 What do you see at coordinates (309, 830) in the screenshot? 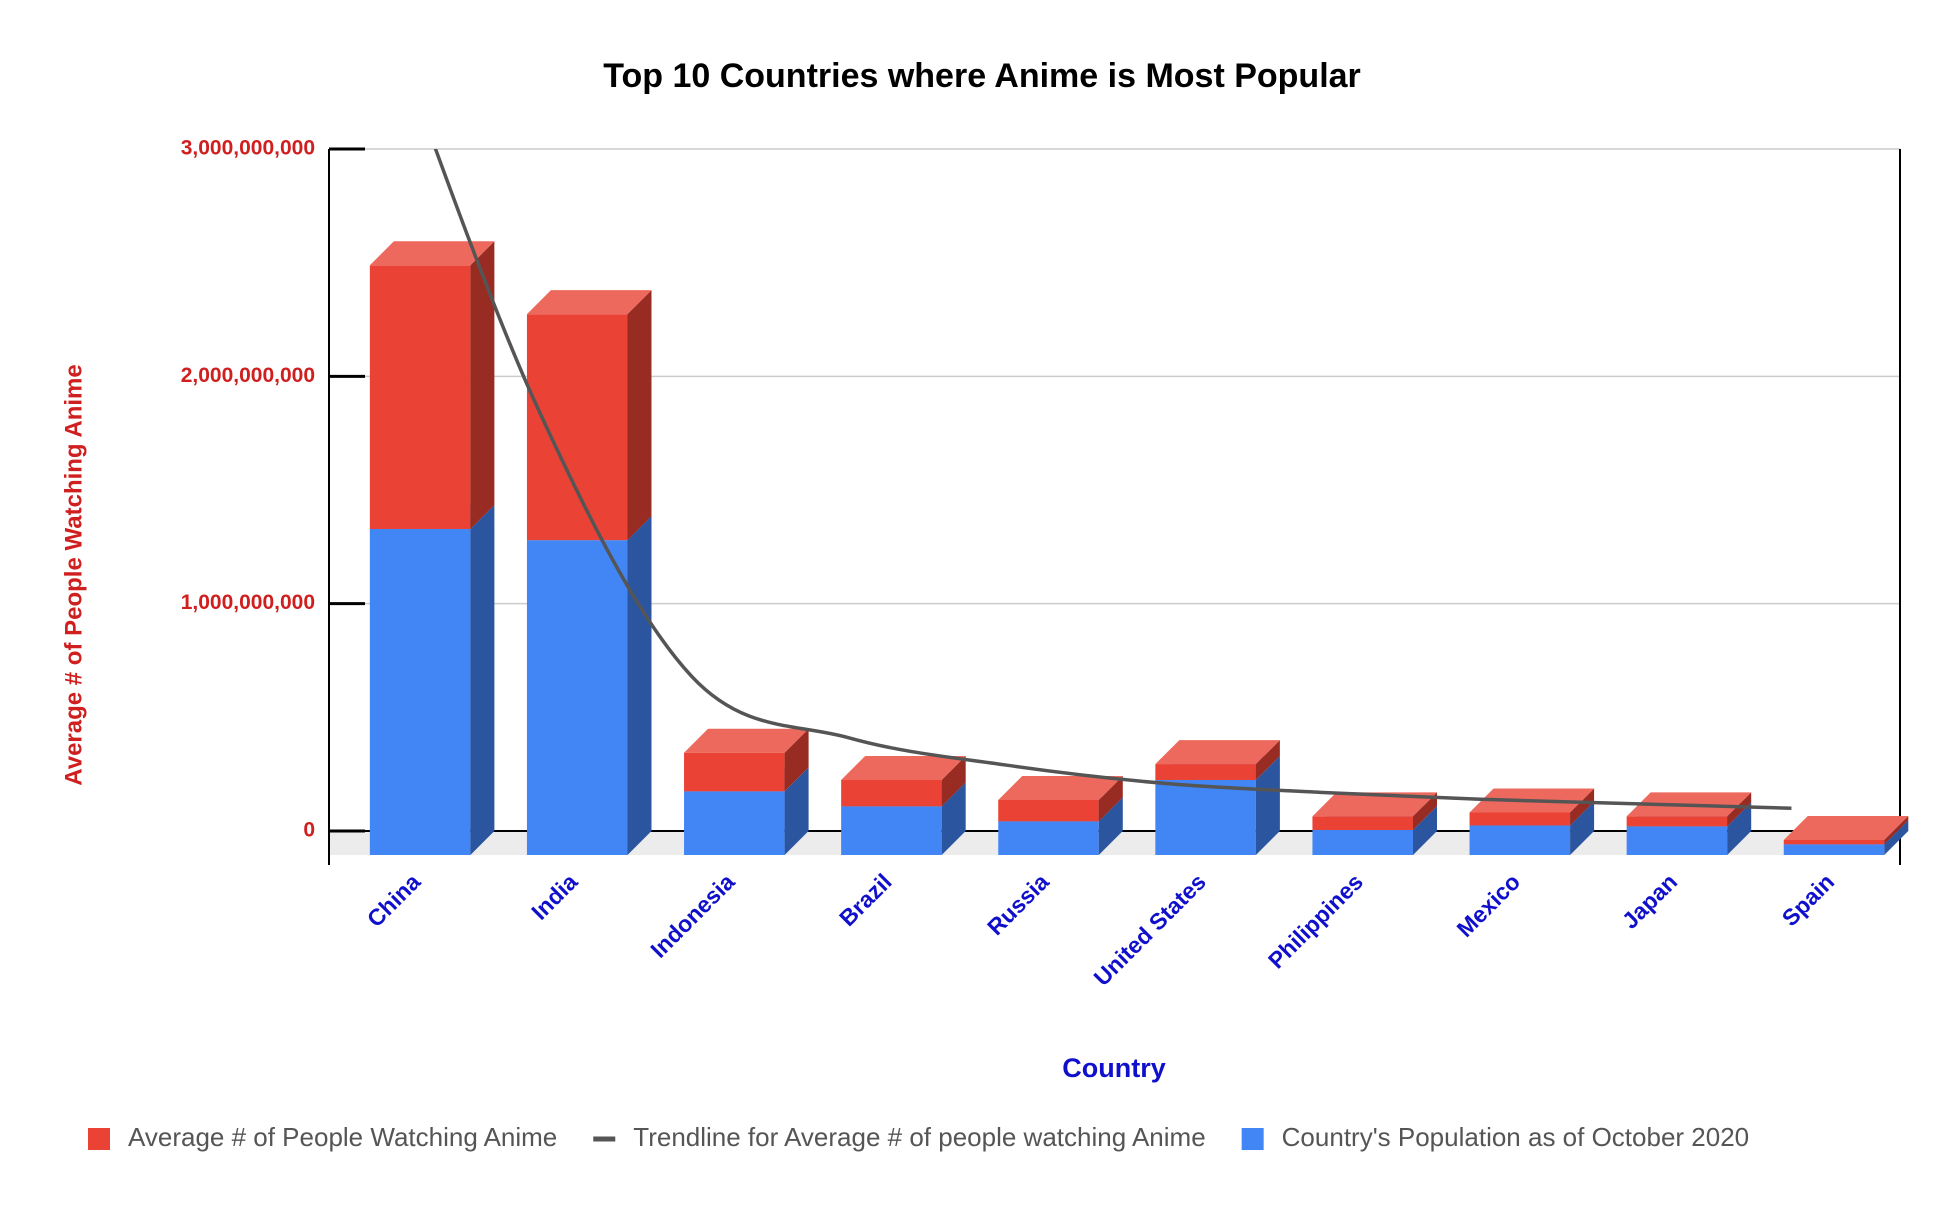
I see `y-tick-label: 0` at bounding box center [309, 830].